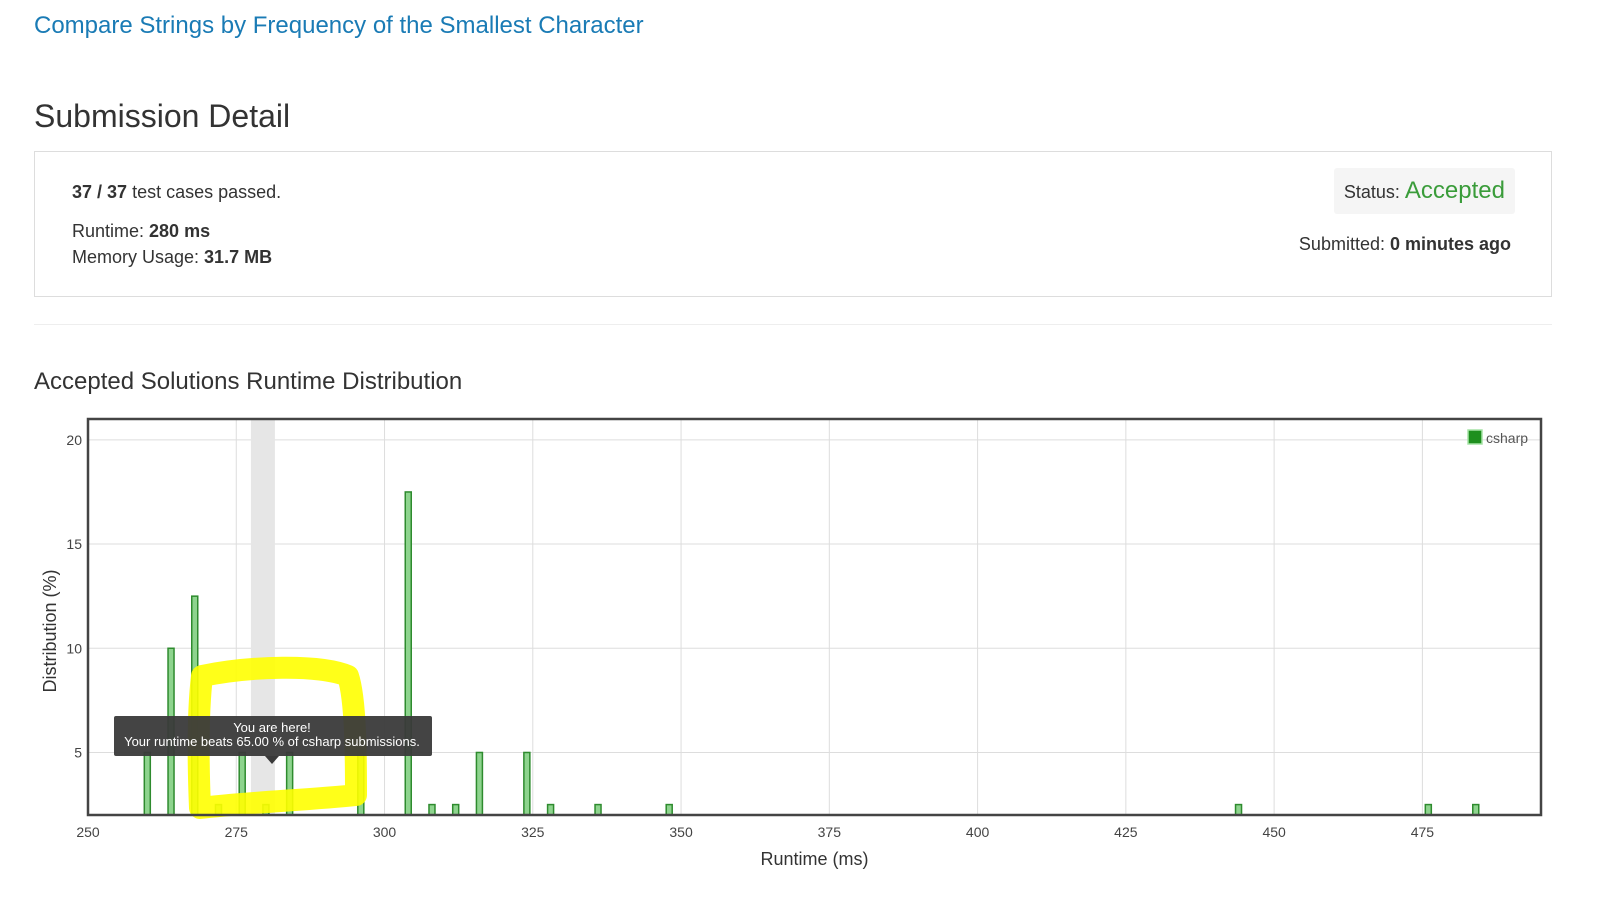  Describe the element at coordinates (830, 832) in the screenshot. I see `x-tick-label: 375` at that location.